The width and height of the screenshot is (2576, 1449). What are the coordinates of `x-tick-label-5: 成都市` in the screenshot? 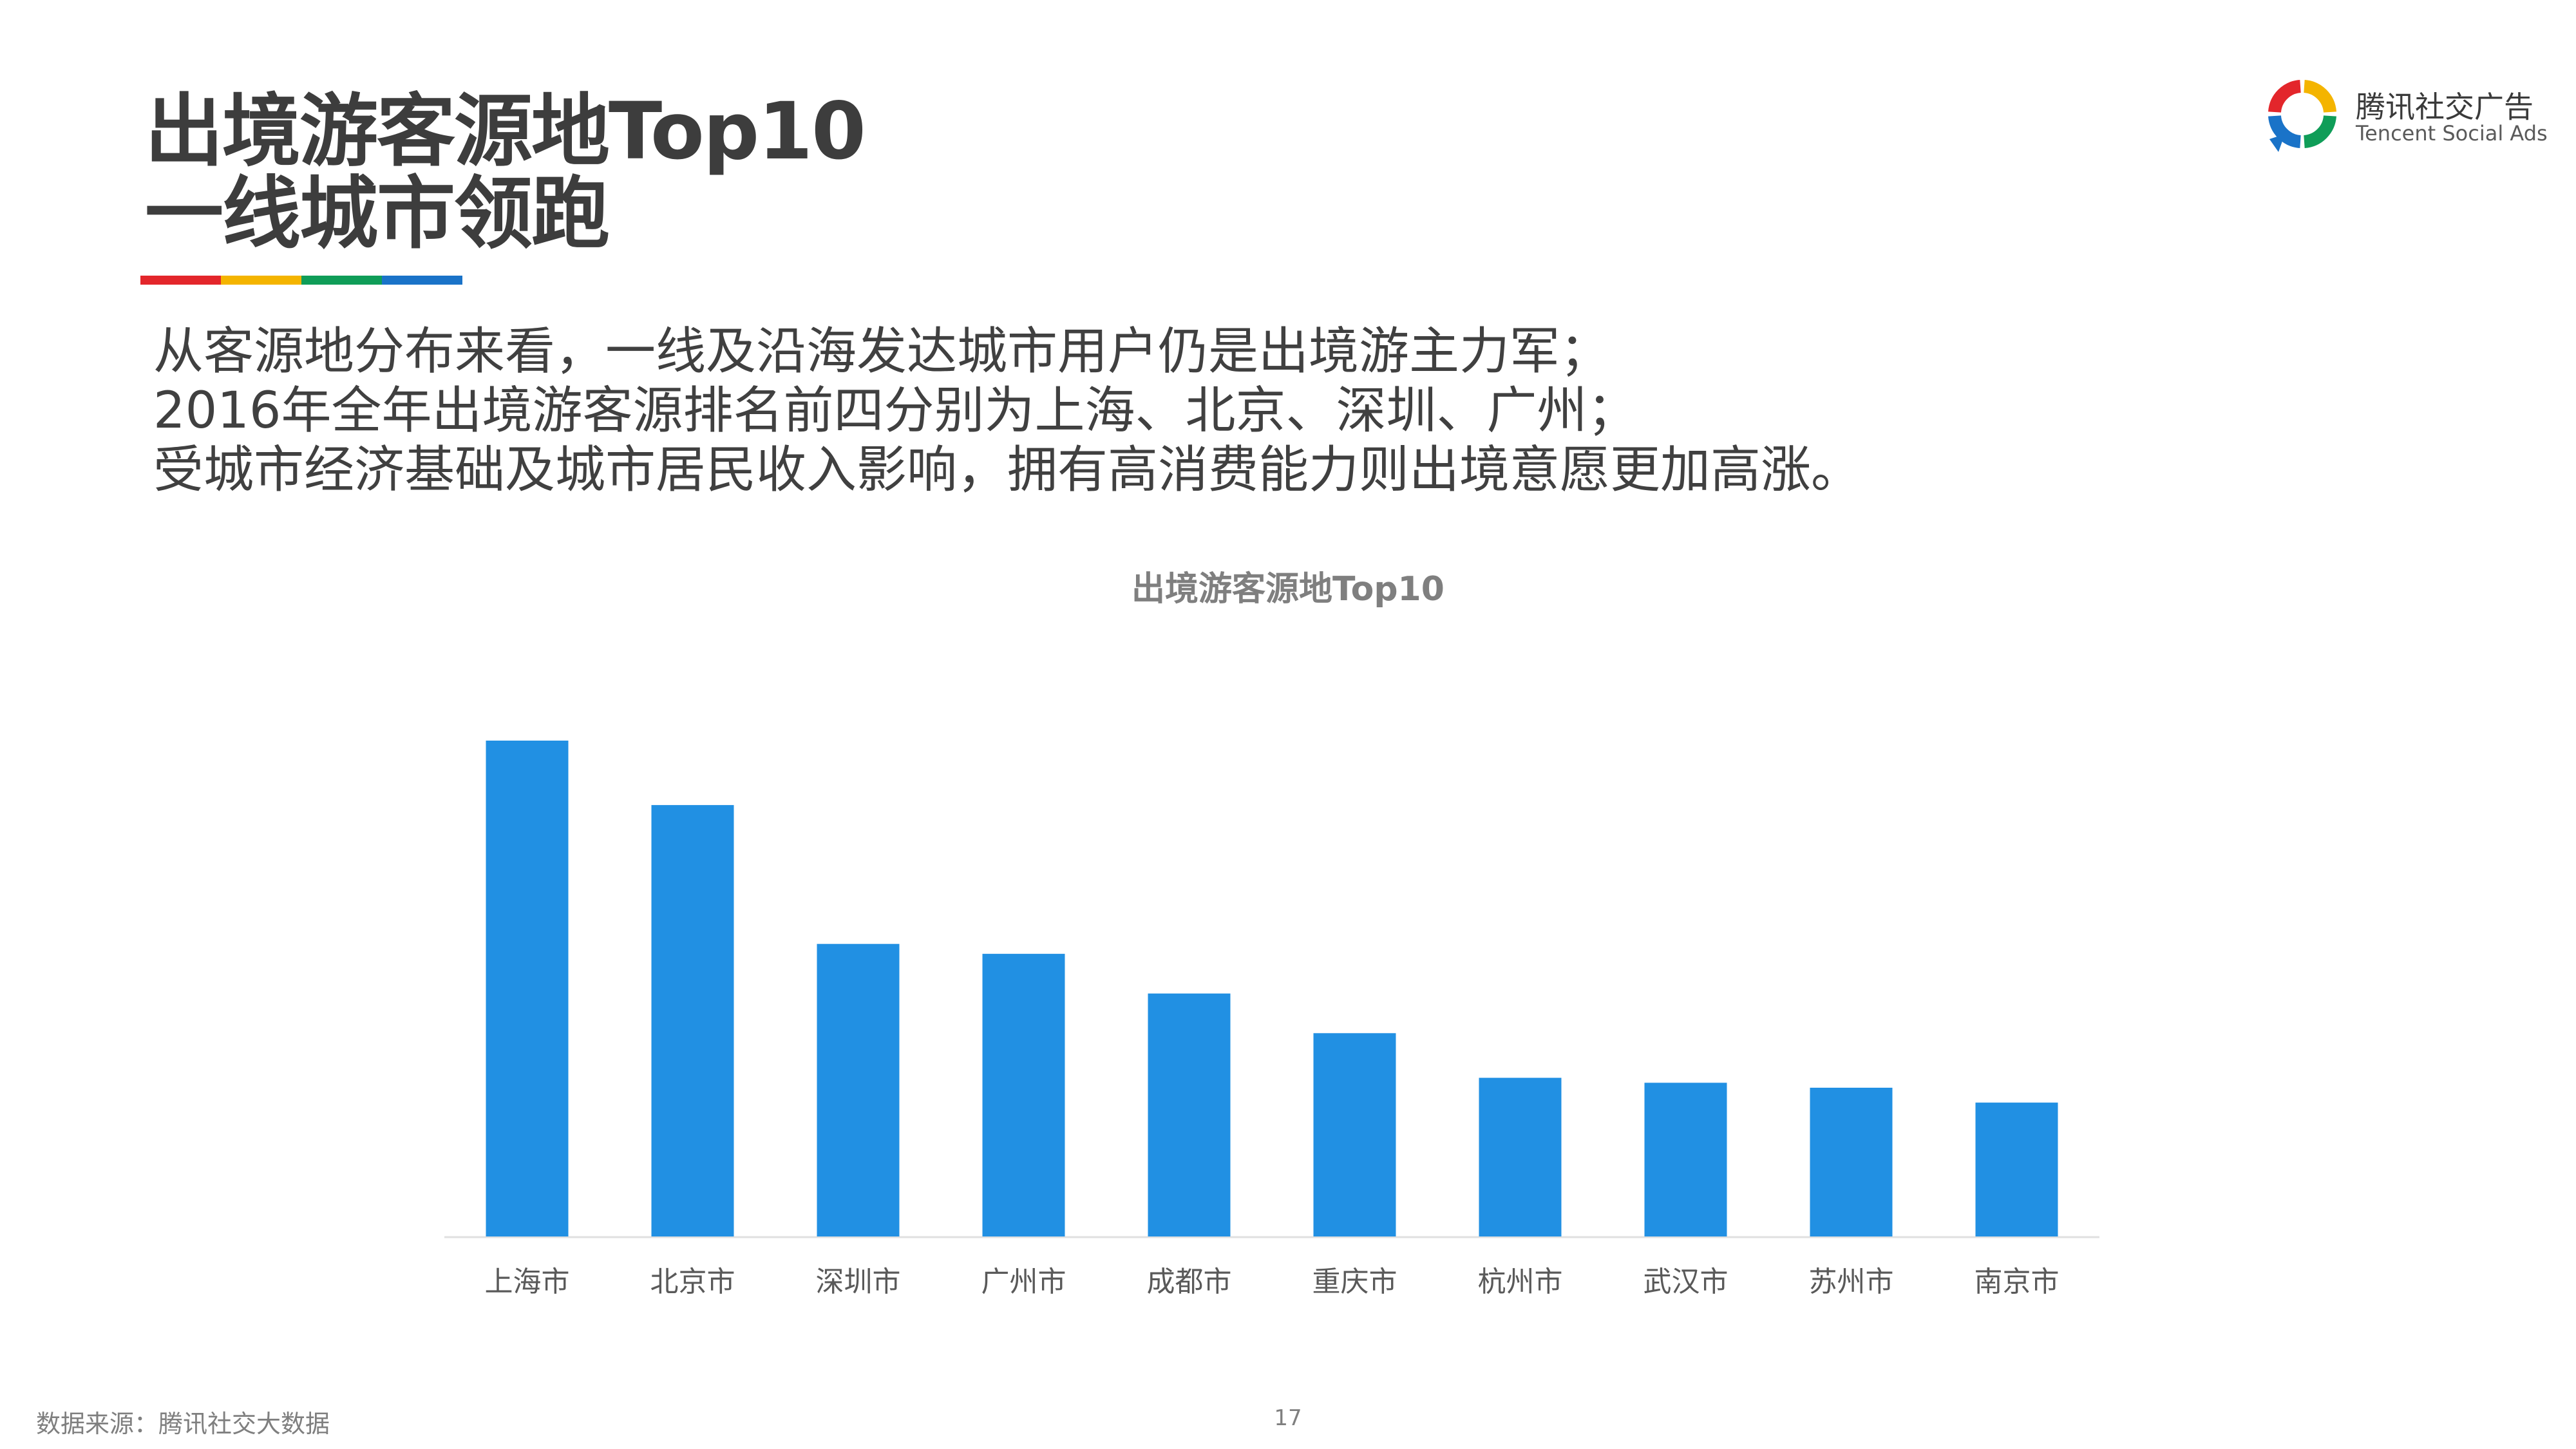 It's located at (1189, 1282).